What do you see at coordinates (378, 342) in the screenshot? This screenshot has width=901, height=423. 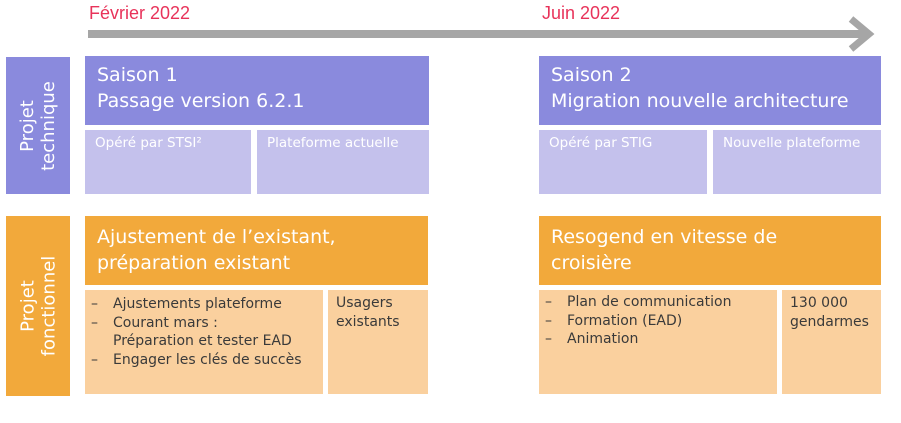 I see `season-1-audience: Usagers existants` at bounding box center [378, 342].